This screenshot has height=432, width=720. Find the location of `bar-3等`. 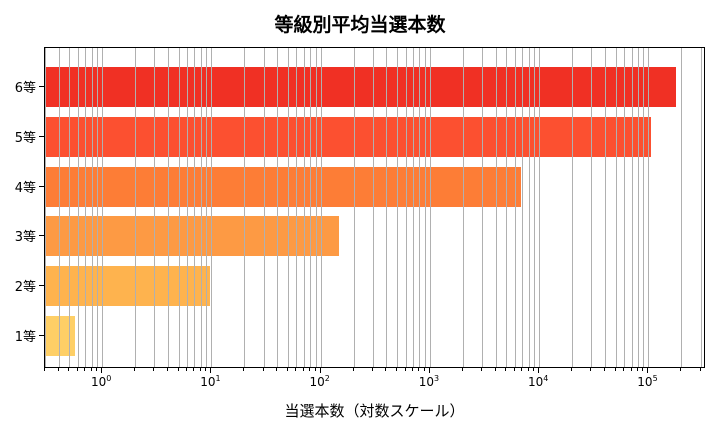

bar-3等 is located at coordinates (192, 236).